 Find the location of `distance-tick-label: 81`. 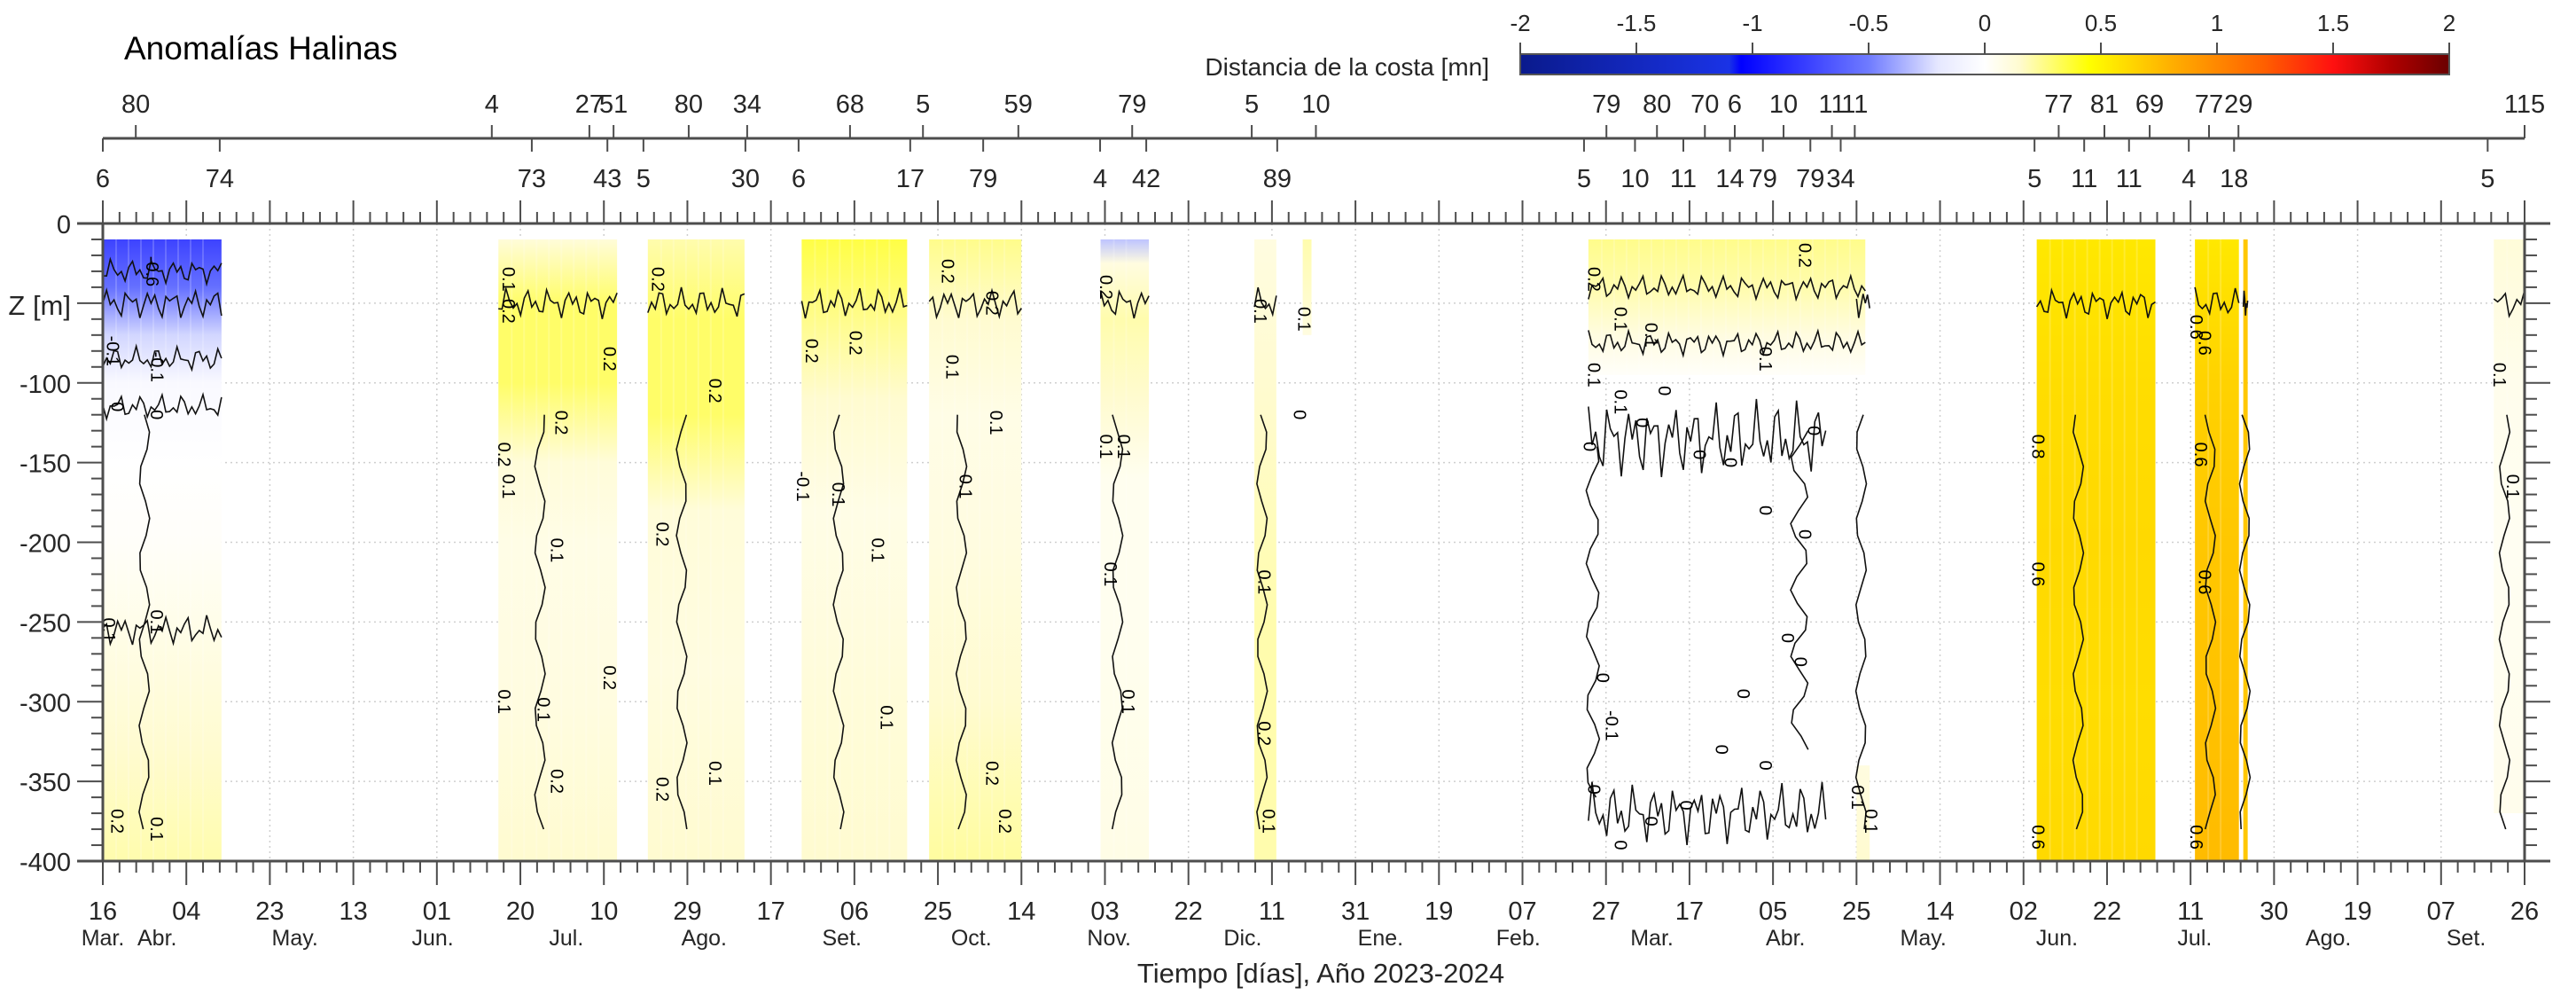

distance-tick-label: 81 is located at coordinates (2104, 105).